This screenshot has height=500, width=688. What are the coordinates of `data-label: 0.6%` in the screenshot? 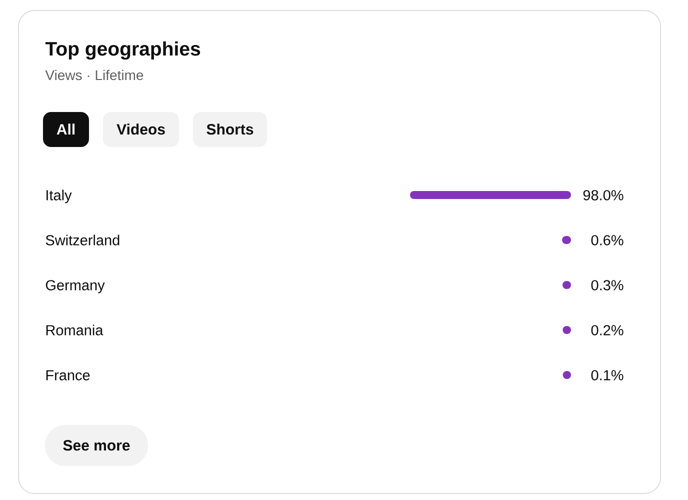 It's located at (607, 240).